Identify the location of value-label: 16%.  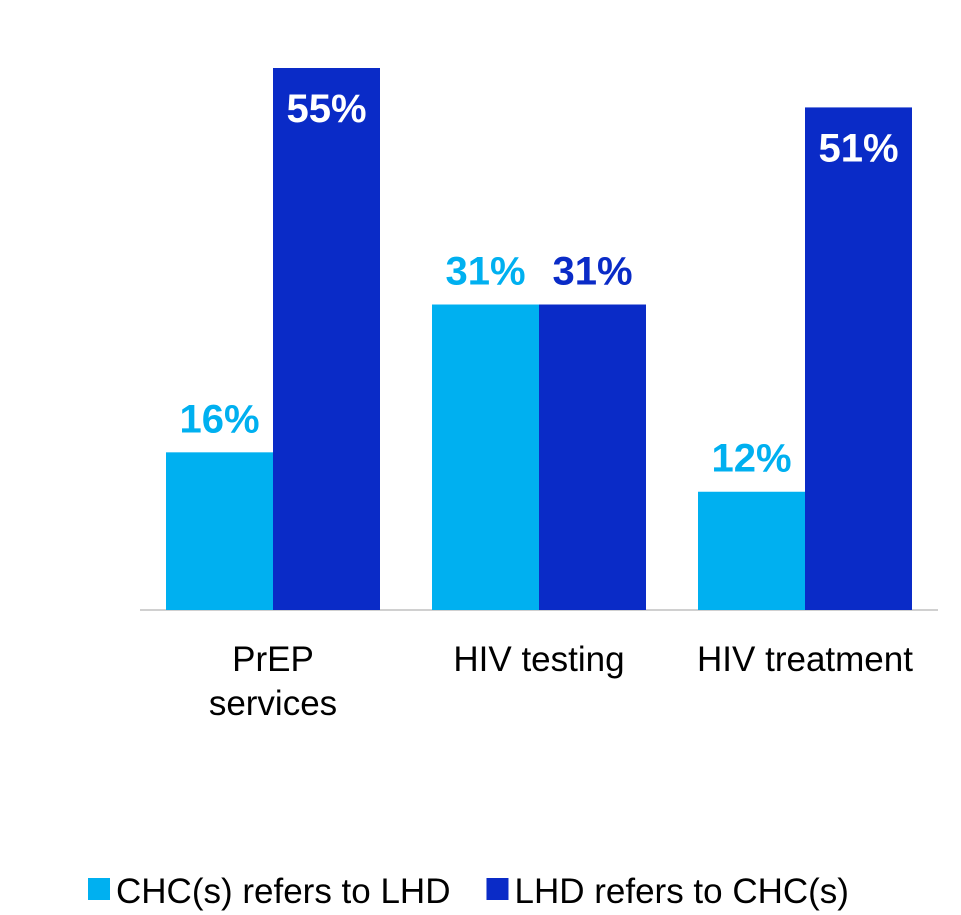
(219, 419).